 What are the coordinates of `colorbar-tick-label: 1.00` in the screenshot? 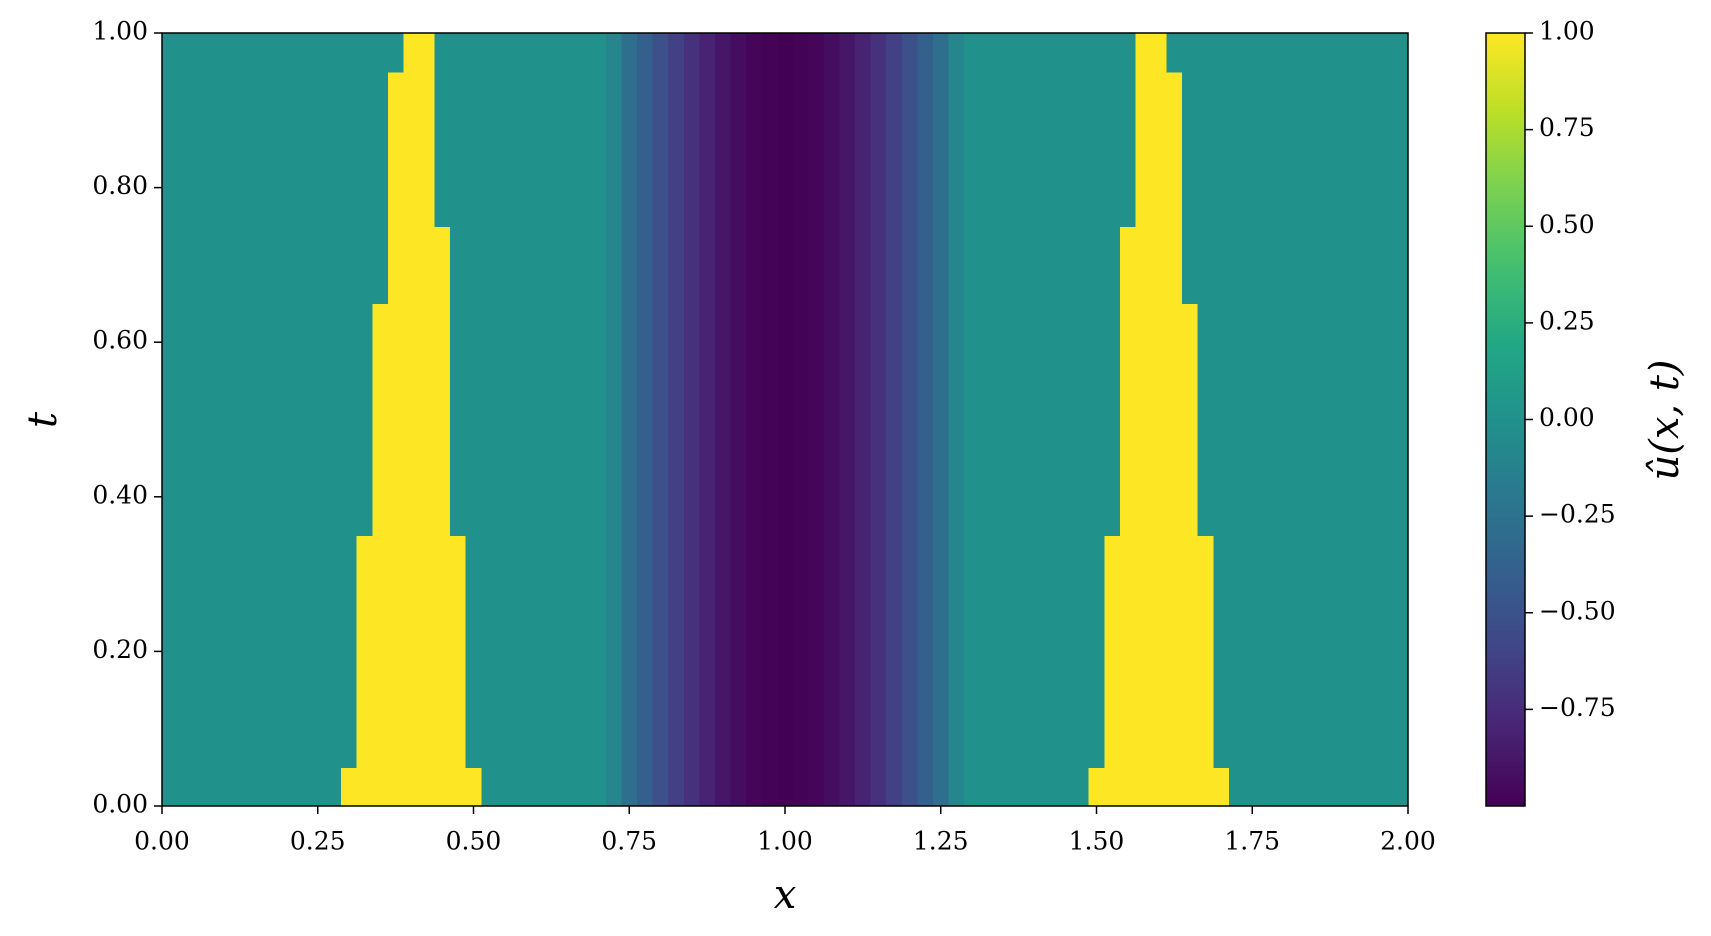 It's located at (1567, 31).